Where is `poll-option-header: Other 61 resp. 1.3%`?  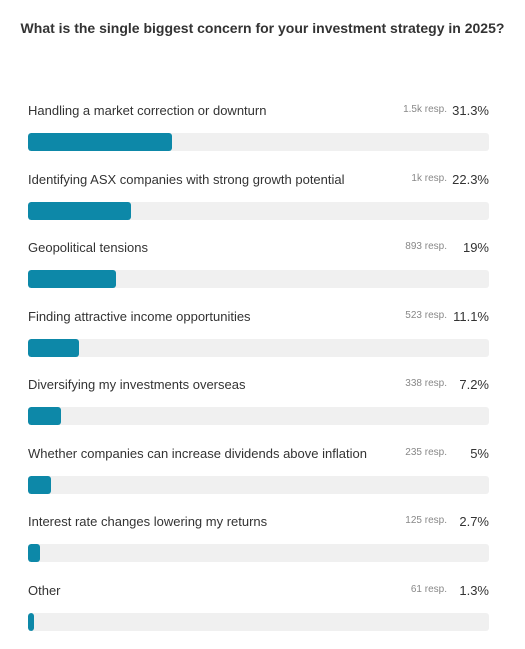 poll-option-header: Other 61 resp. 1.3% is located at coordinates (258, 592).